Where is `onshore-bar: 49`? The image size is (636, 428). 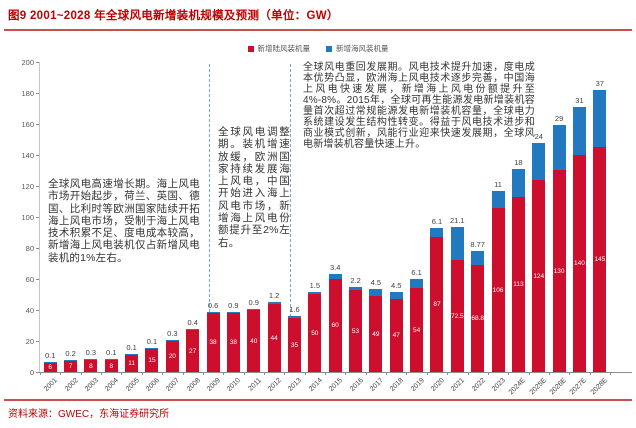
onshore-bar: 49 is located at coordinates (376, 334).